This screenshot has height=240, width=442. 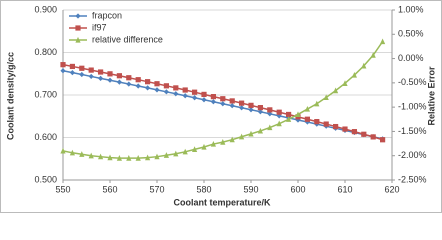 What do you see at coordinates (45, 9) in the screenshot?
I see `y-tick-label: 0.900` at bounding box center [45, 9].